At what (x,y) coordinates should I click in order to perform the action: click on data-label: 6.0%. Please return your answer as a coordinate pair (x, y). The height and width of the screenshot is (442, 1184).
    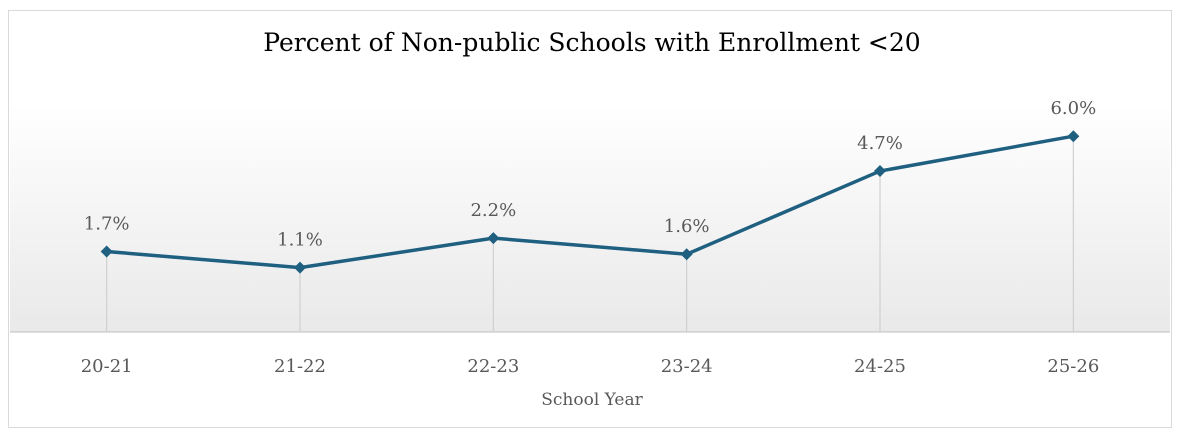
    Looking at the image, I should click on (1073, 108).